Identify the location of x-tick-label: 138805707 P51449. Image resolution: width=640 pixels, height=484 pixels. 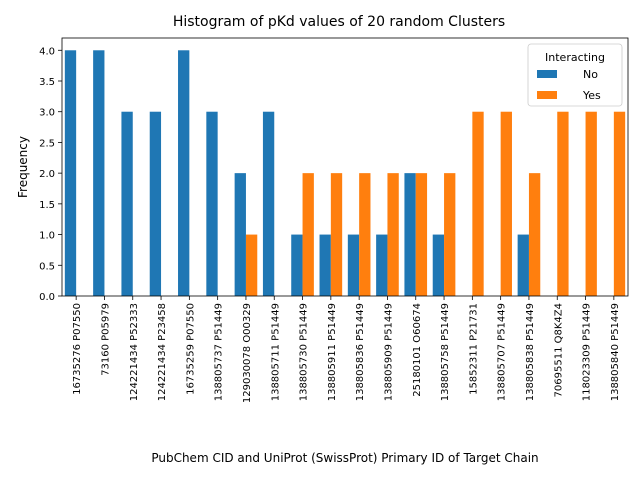
(502, 352).